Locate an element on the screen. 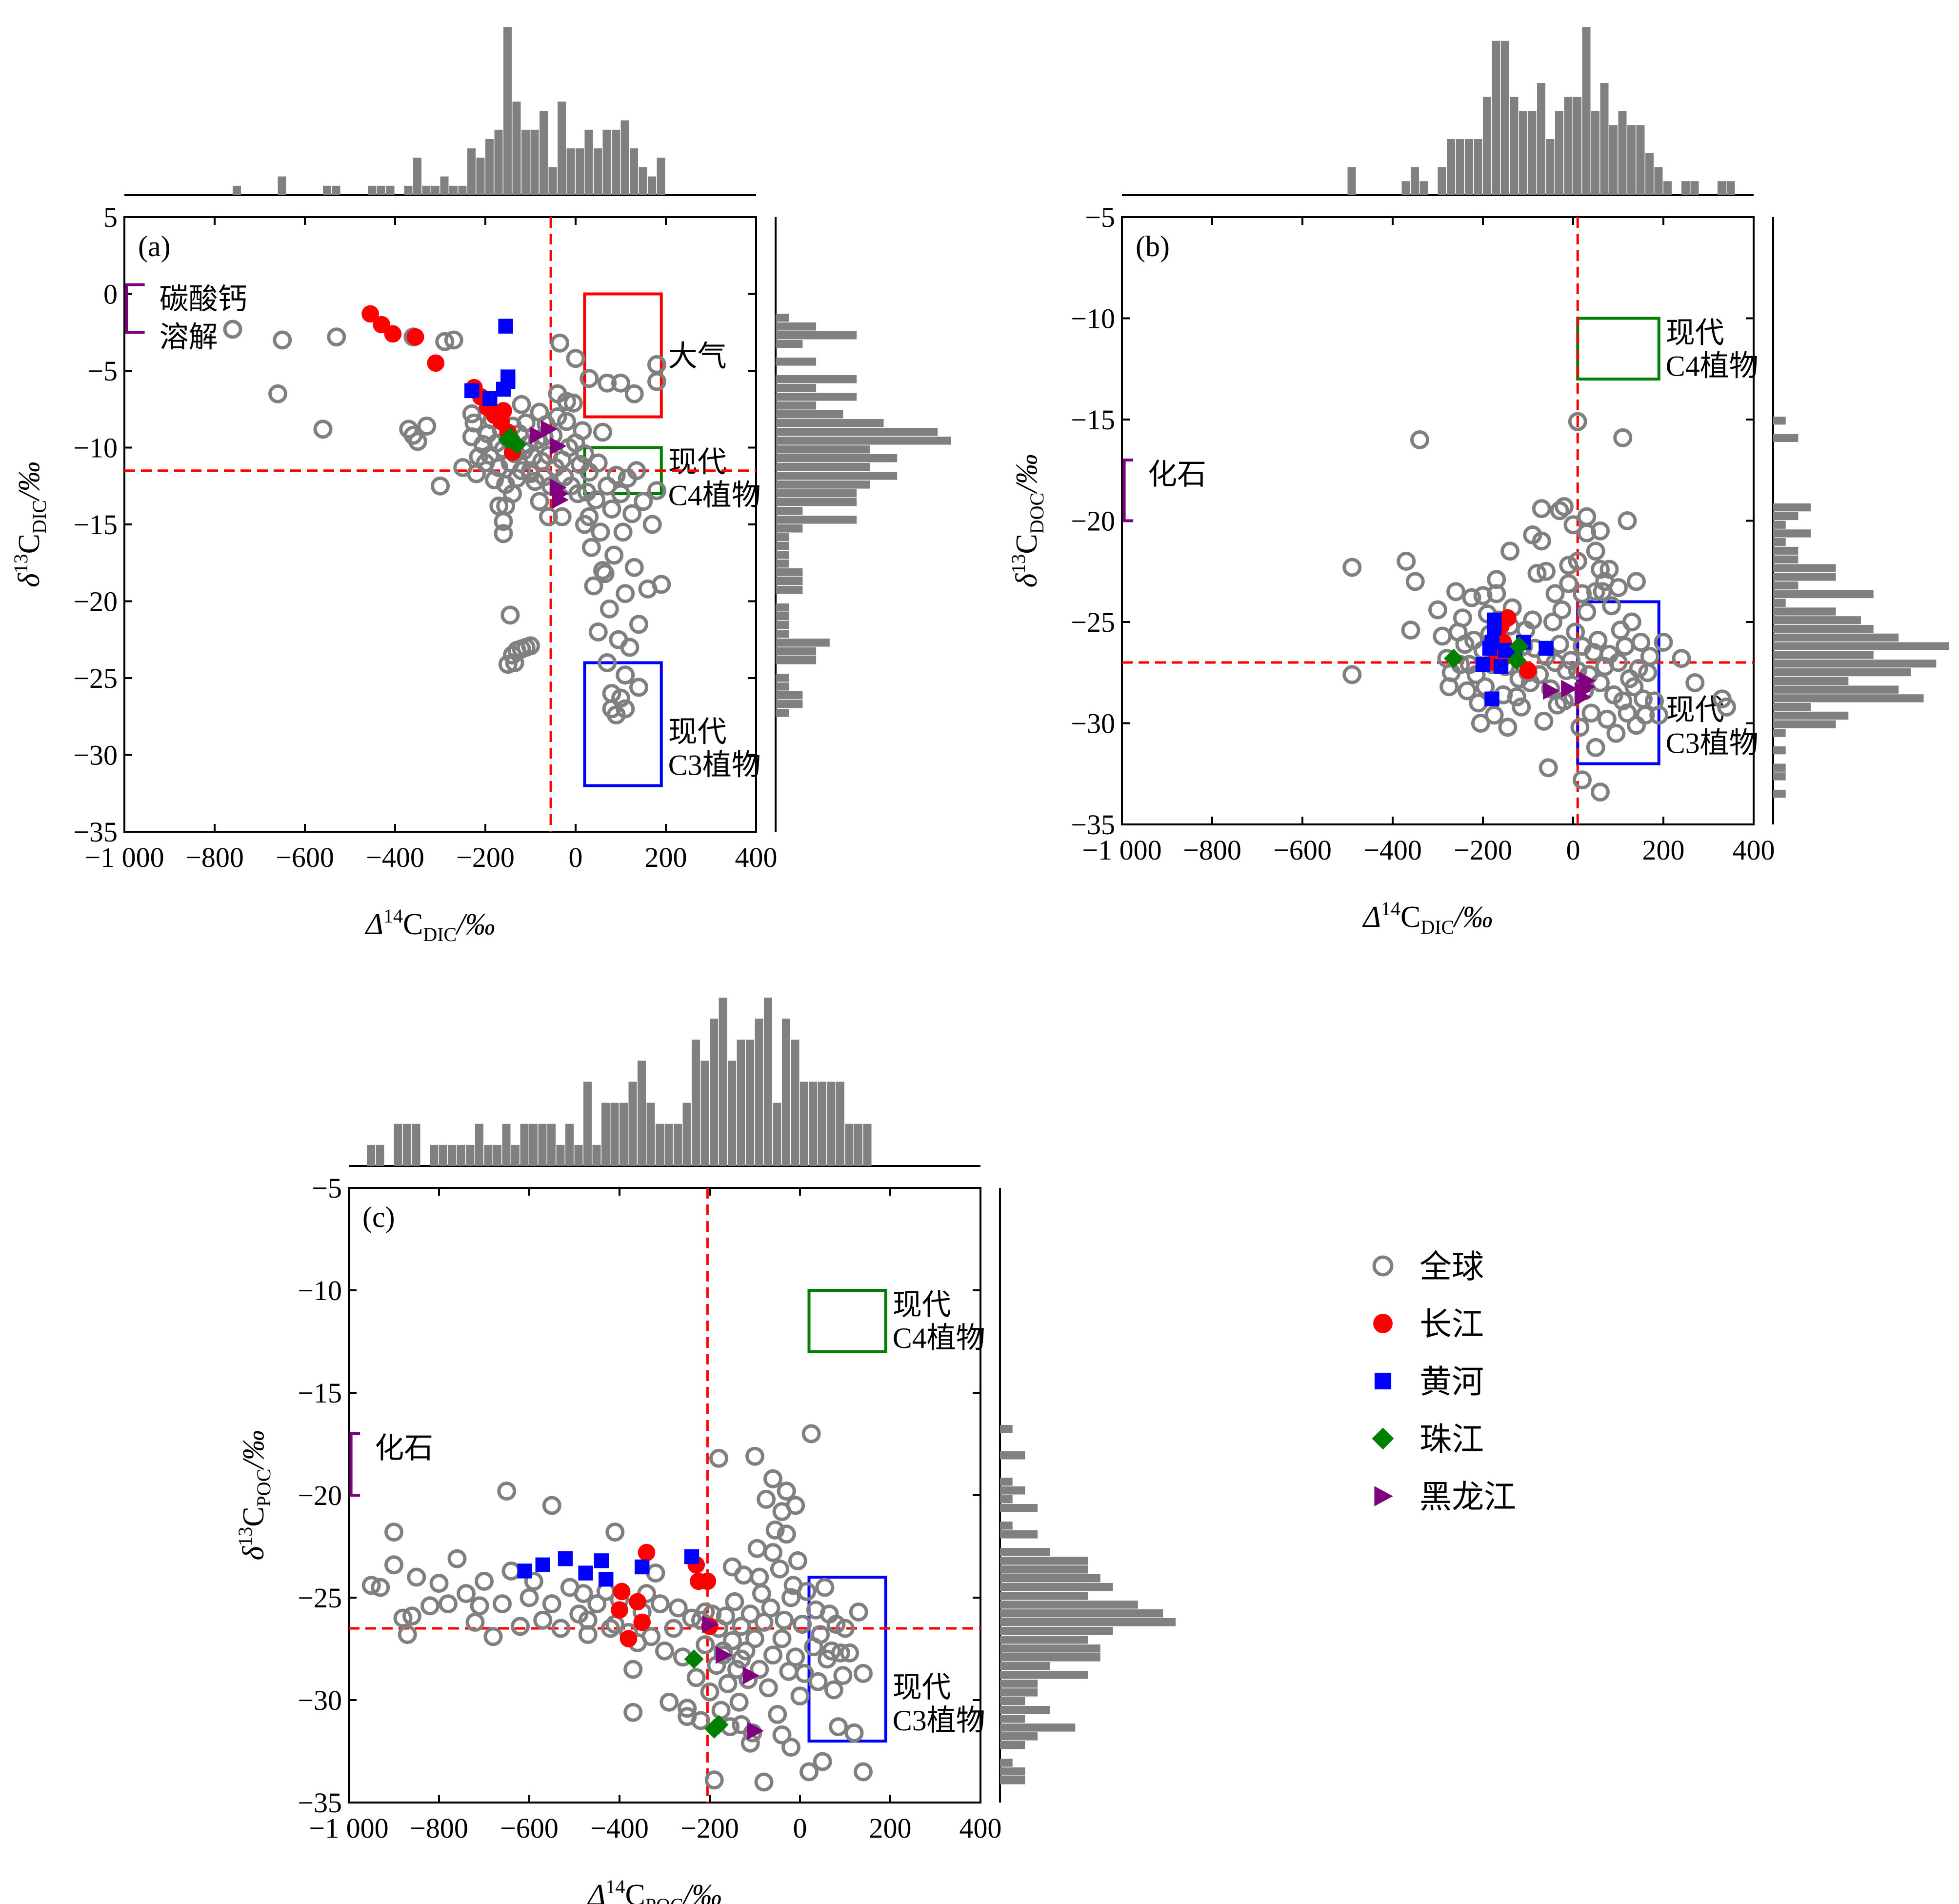 This screenshot has height=1904, width=1959. x-tick-label: 200 is located at coordinates (1664, 850).